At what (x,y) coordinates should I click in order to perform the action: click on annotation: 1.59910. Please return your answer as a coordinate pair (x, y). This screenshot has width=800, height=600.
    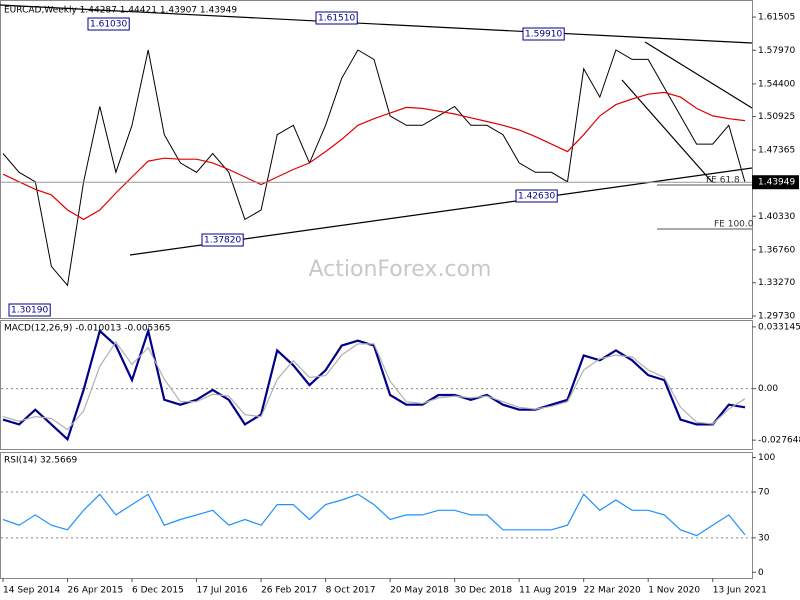
    Looking at the image, I should click on (543, 35).